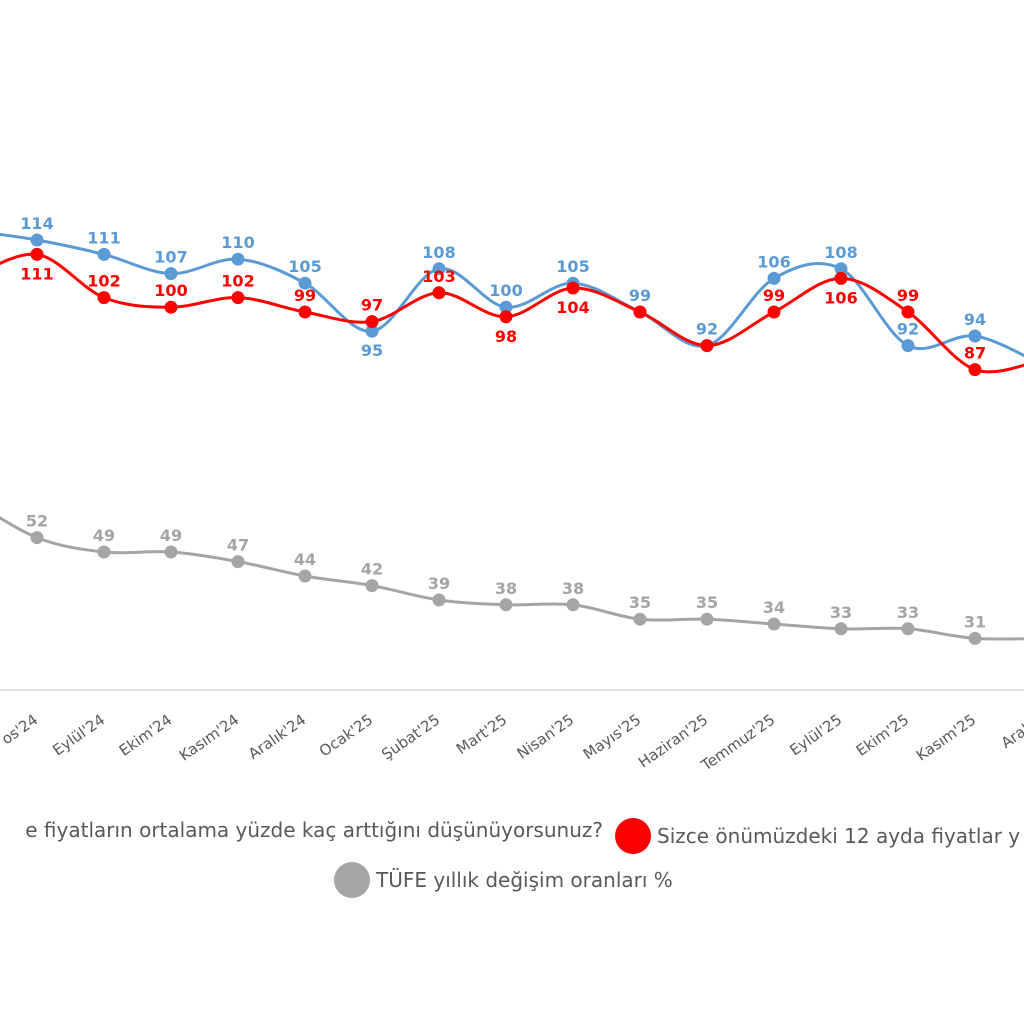 This screenshot has height=1024, width=1024. What do you see at coordinates (237, 242) in the screenshot?
I see `data-label: 110` at bounding box center [237, 242].